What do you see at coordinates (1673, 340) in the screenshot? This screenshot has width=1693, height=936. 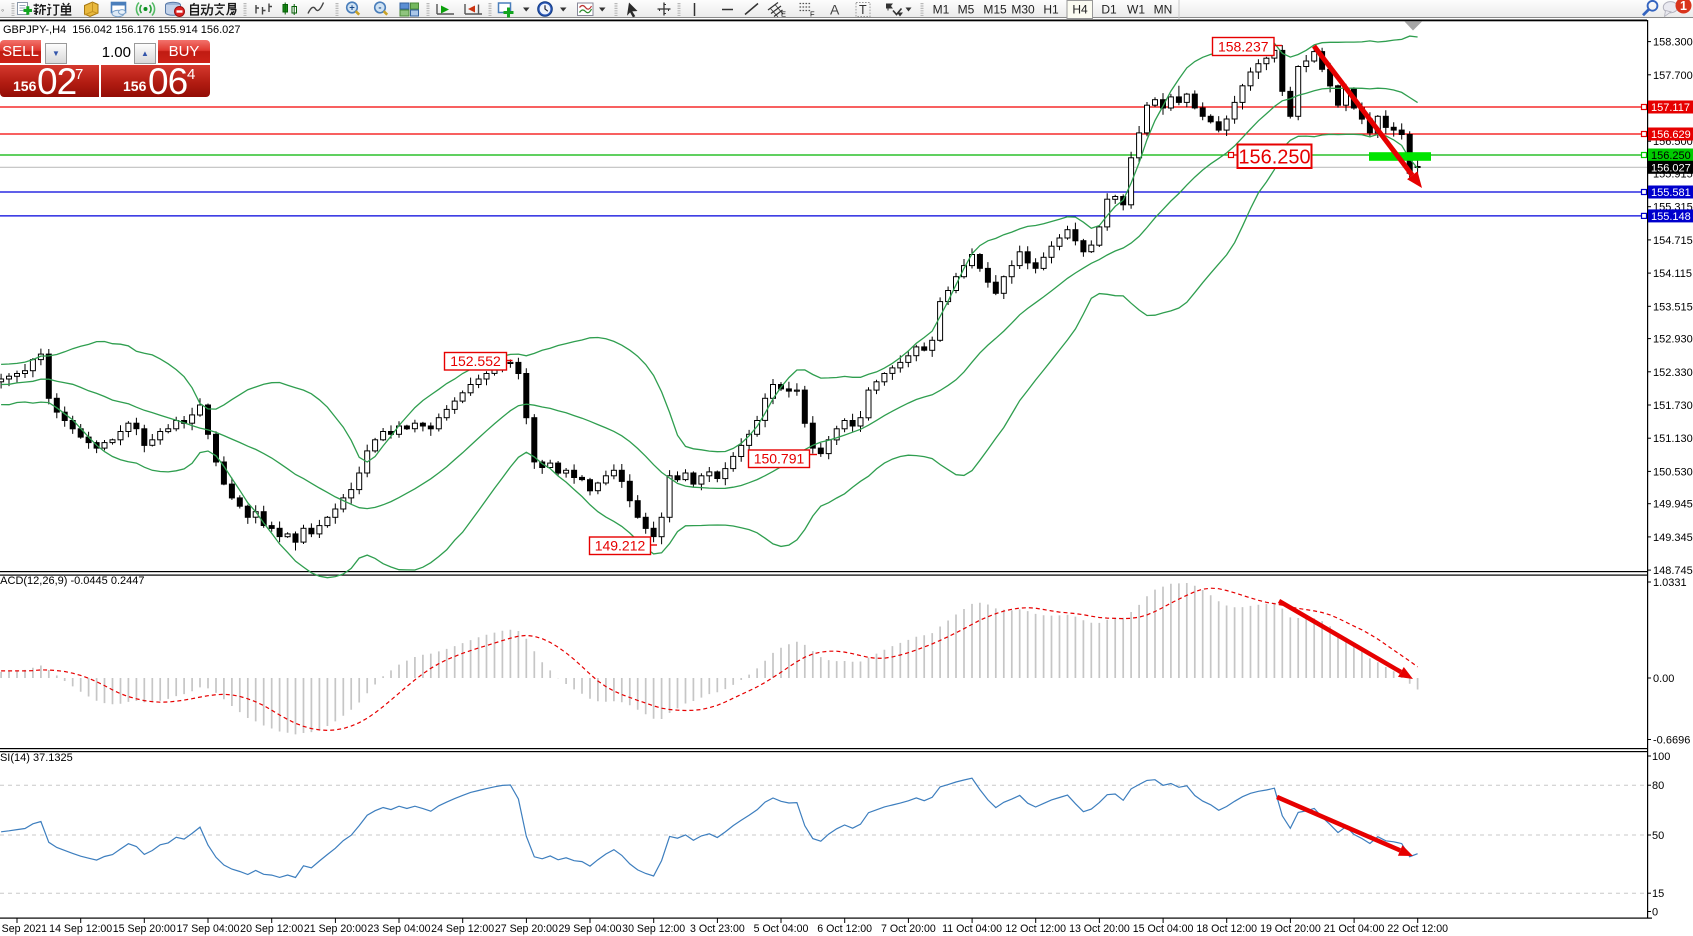 I see `svg-text: 152.930` at bounding box center [1673, 340].